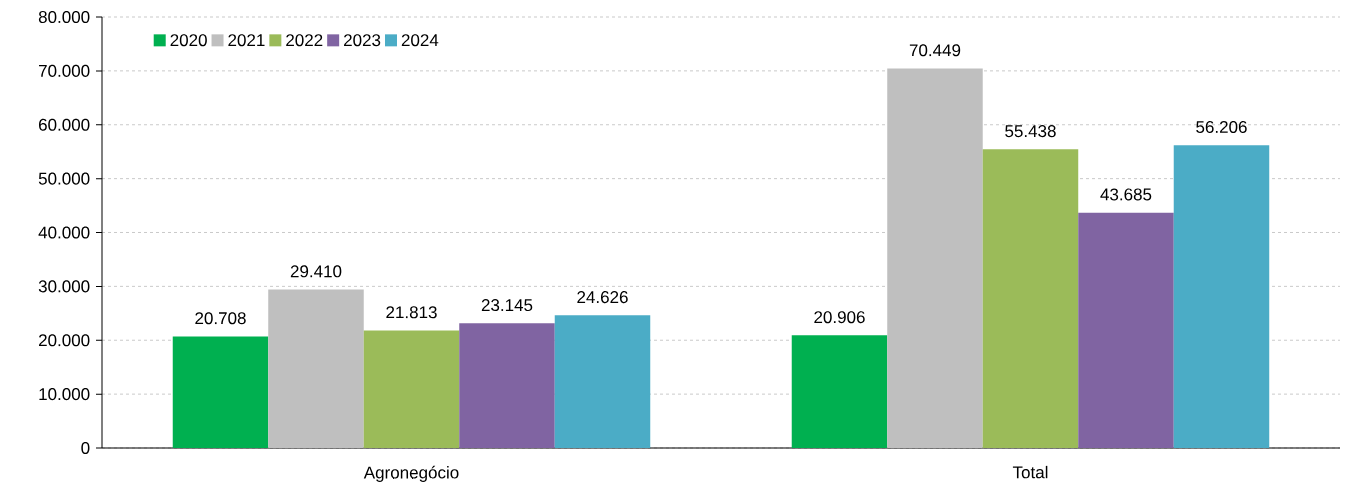  Describe the element at coordinates (246, 40) in the screenshot. I see `legend-label: 2021` at that location.